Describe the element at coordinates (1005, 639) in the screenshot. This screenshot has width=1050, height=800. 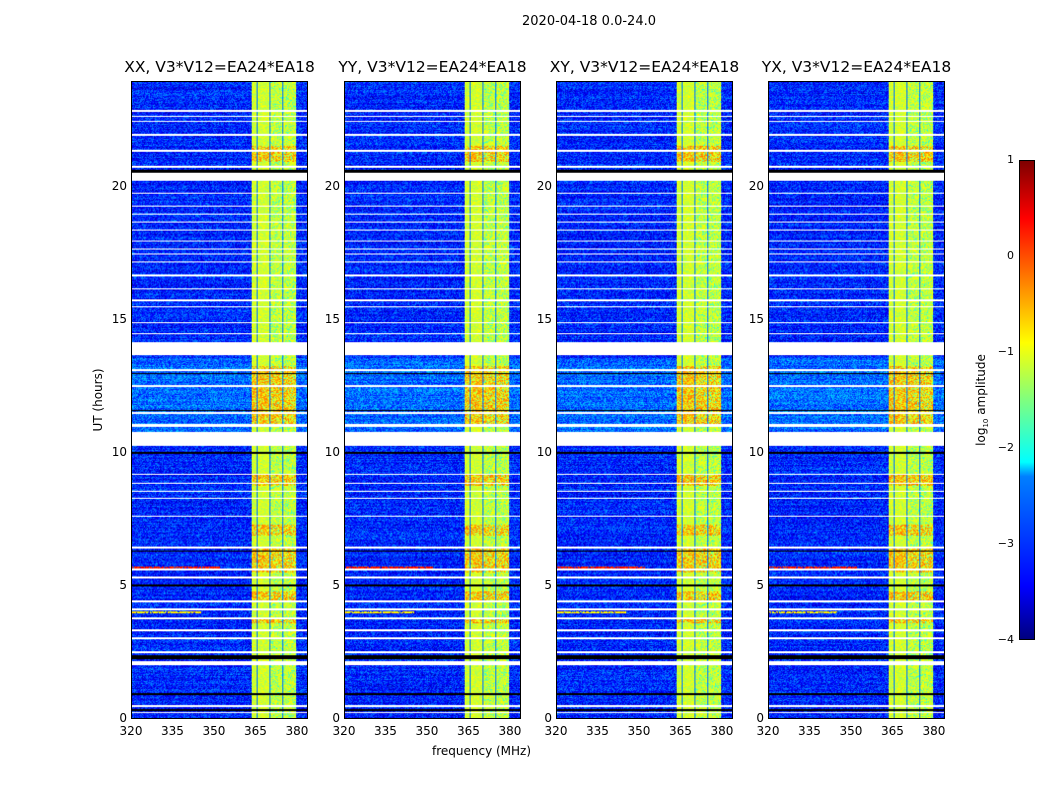
I see `colorbar-tick-label: −4` at that location.